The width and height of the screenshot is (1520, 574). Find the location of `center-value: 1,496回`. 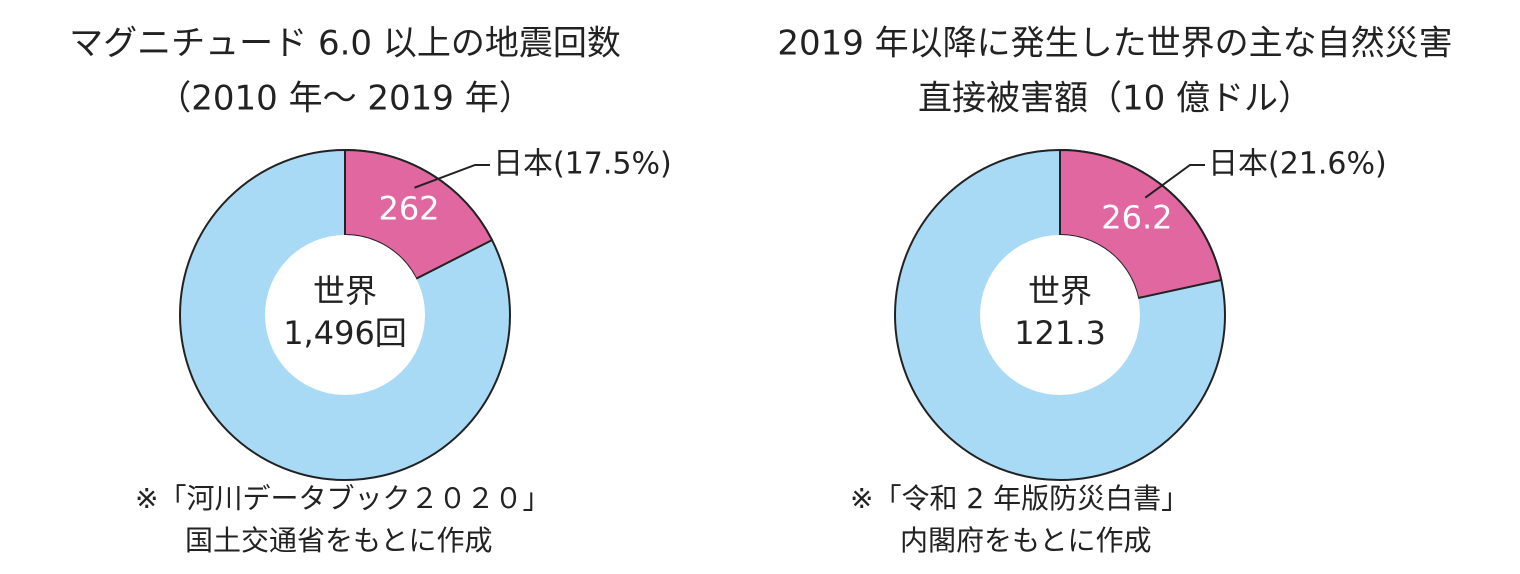

center-value: 1,496回 is located at coordinates (345, 333).